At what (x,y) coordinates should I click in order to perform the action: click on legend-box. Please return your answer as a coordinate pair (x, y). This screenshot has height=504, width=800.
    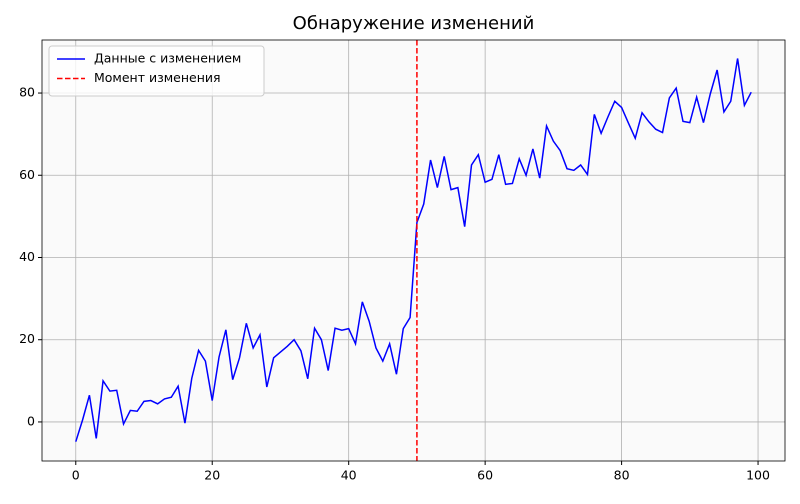
    Looking at the image, I should click on (156, 71).